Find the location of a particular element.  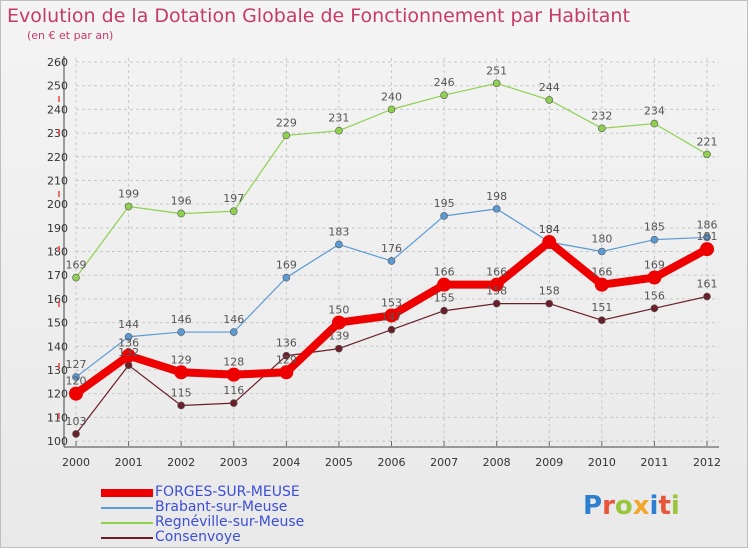

data-label: 116 is located at coordinates (233, 390).